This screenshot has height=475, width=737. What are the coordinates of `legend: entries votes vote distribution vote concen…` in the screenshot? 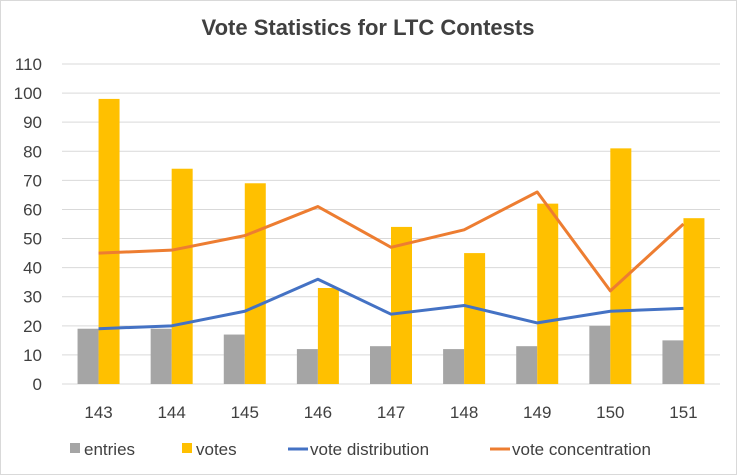 It's located at (360, 449).